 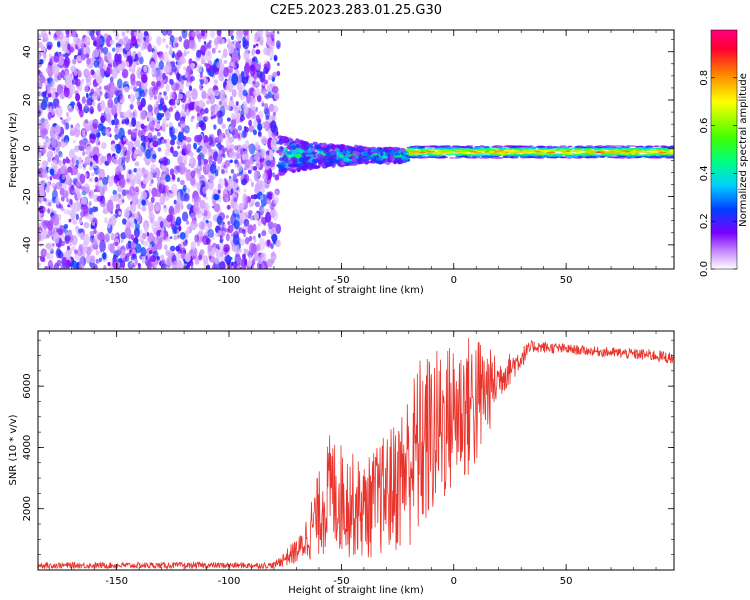 I want to click on colorbar-tick-label: 0.4, so click(x=704, y=173).